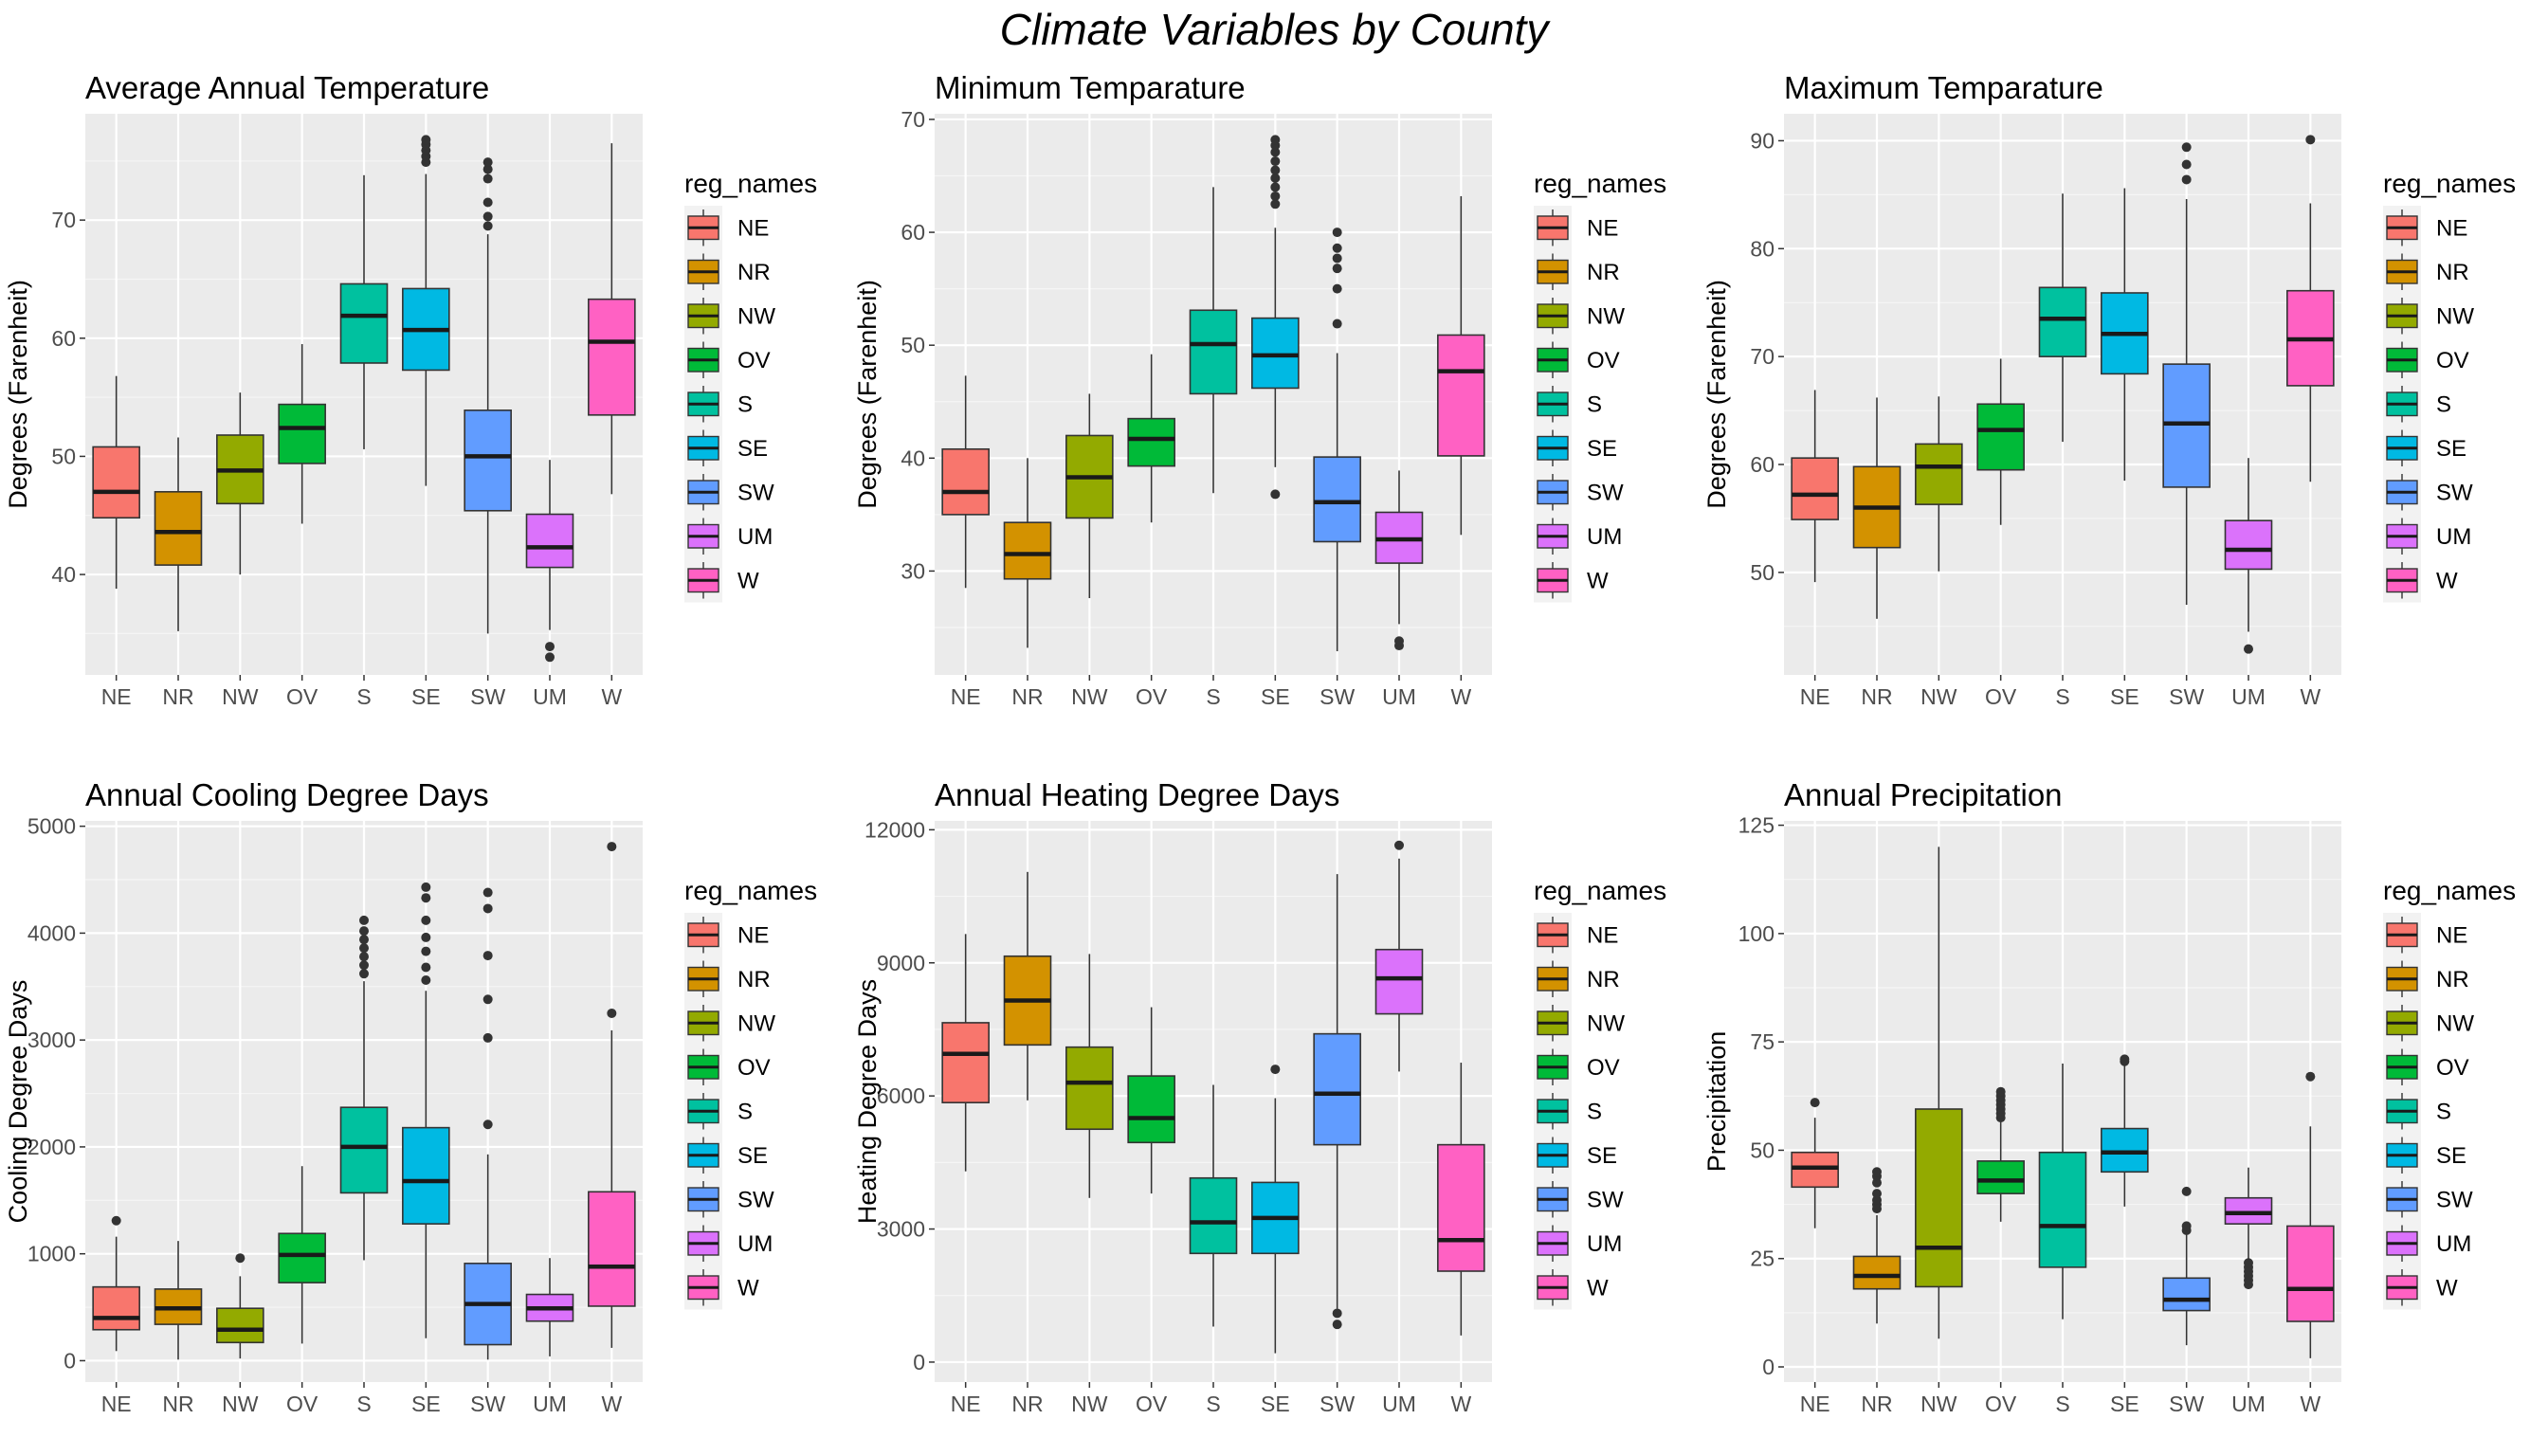 The height and width of the screenshot is (1456, 2548). What do you see at coordinates (63, 220) in the screenshot?
I see `y-tick-label: 70` at bounding box center [63, 220].